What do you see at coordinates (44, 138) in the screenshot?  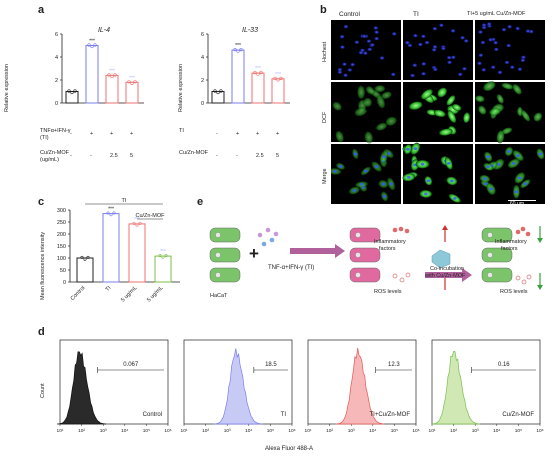 I see `a-row-ti-sub: (TI)` at bounding box center [44, 138].